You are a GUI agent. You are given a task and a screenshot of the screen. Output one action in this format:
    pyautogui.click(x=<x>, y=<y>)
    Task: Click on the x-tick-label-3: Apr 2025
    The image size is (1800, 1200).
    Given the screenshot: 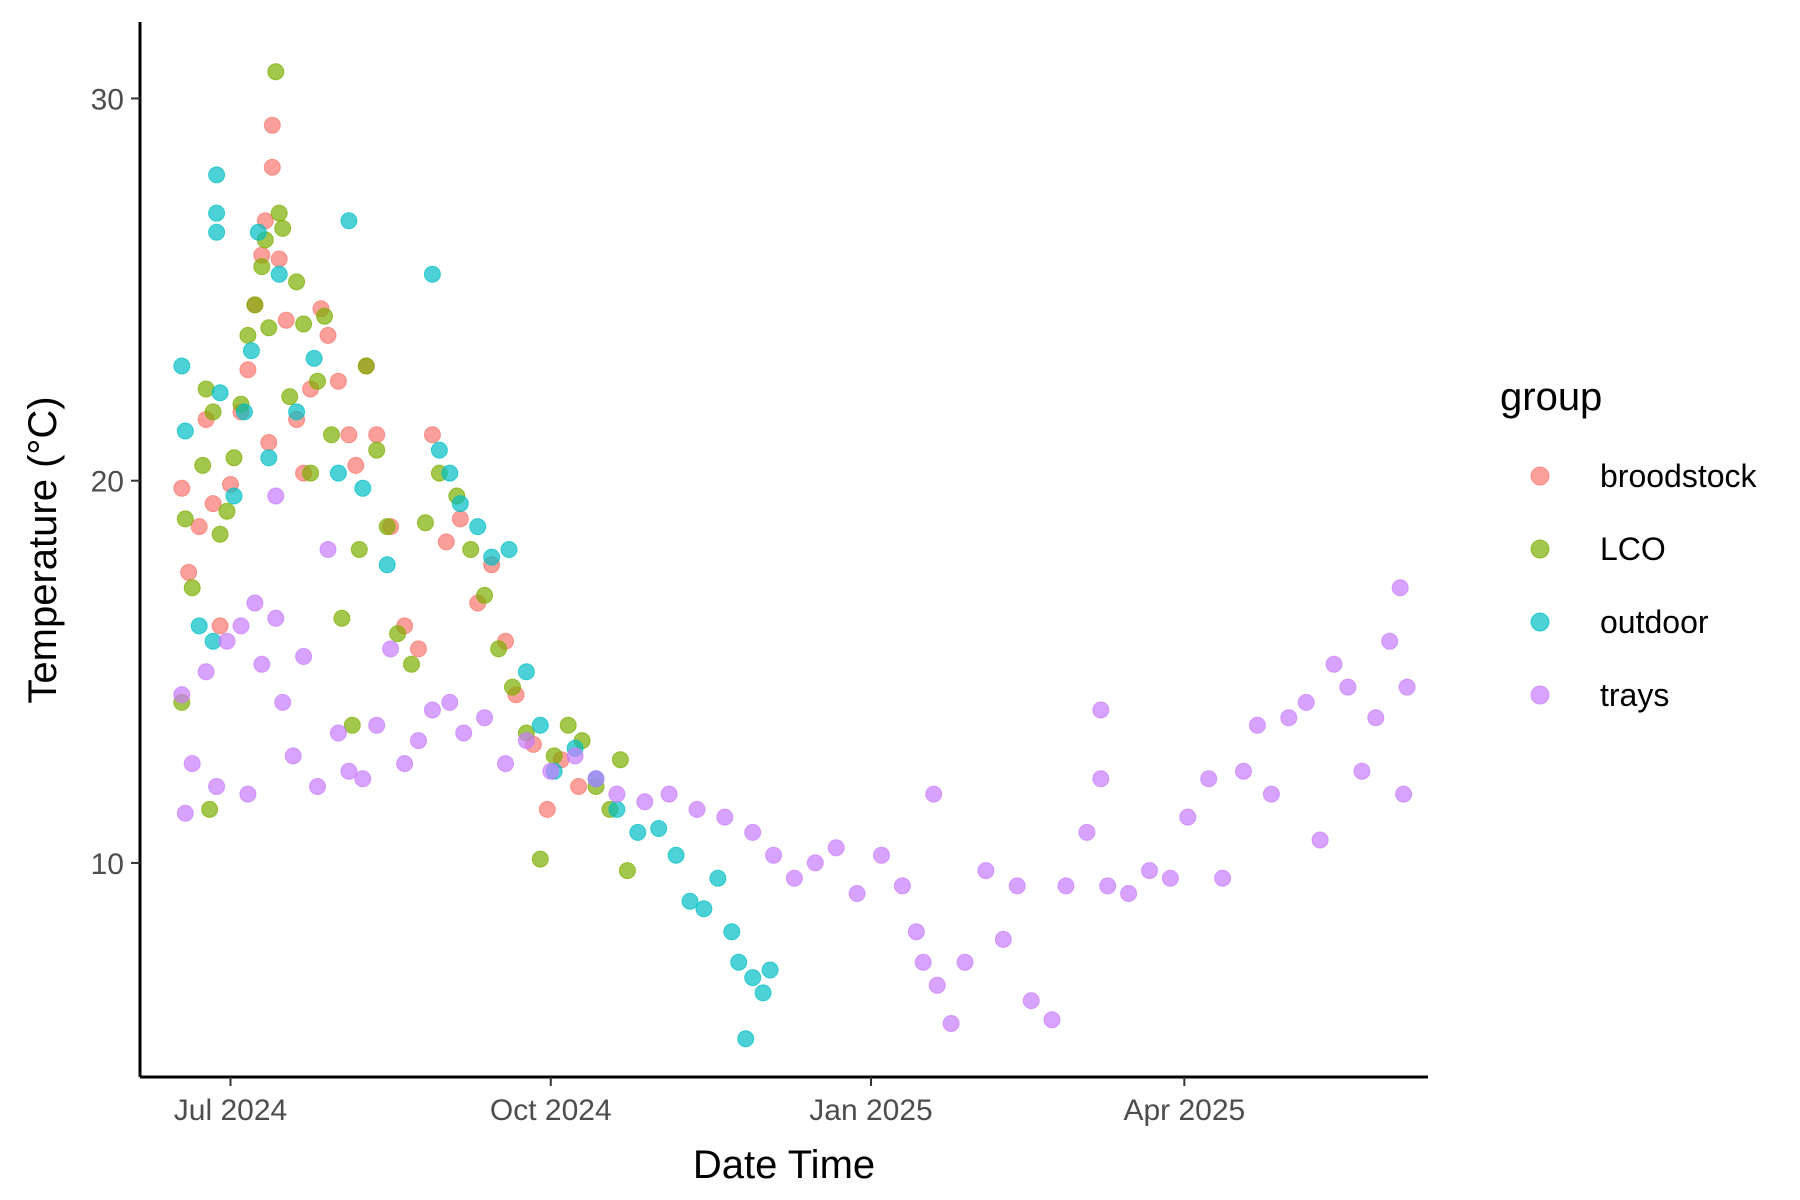 What is the action you would take?
    pyautogui.click(x=1184, y=1110)
    